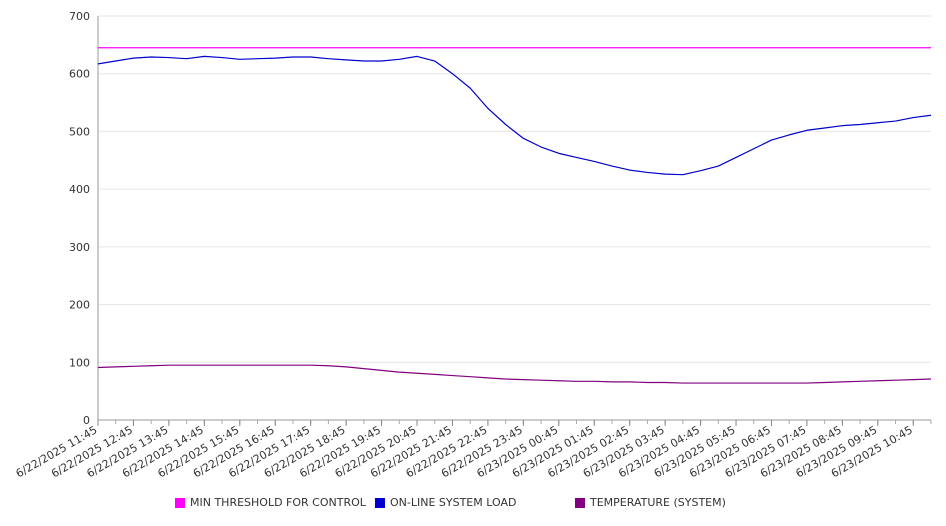  What do you see at coordinates (278, 502) in the screenshot?
I see `legend-label-threshold: MIN THRESHOLD FOR CONTROL` at bounding box center [278, 502].